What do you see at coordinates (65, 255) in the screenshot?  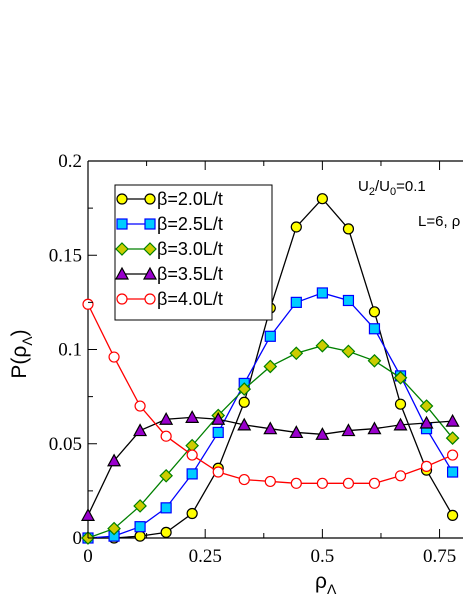 I see `y-tick-label: 0.15` at bounding box center [65, 255].